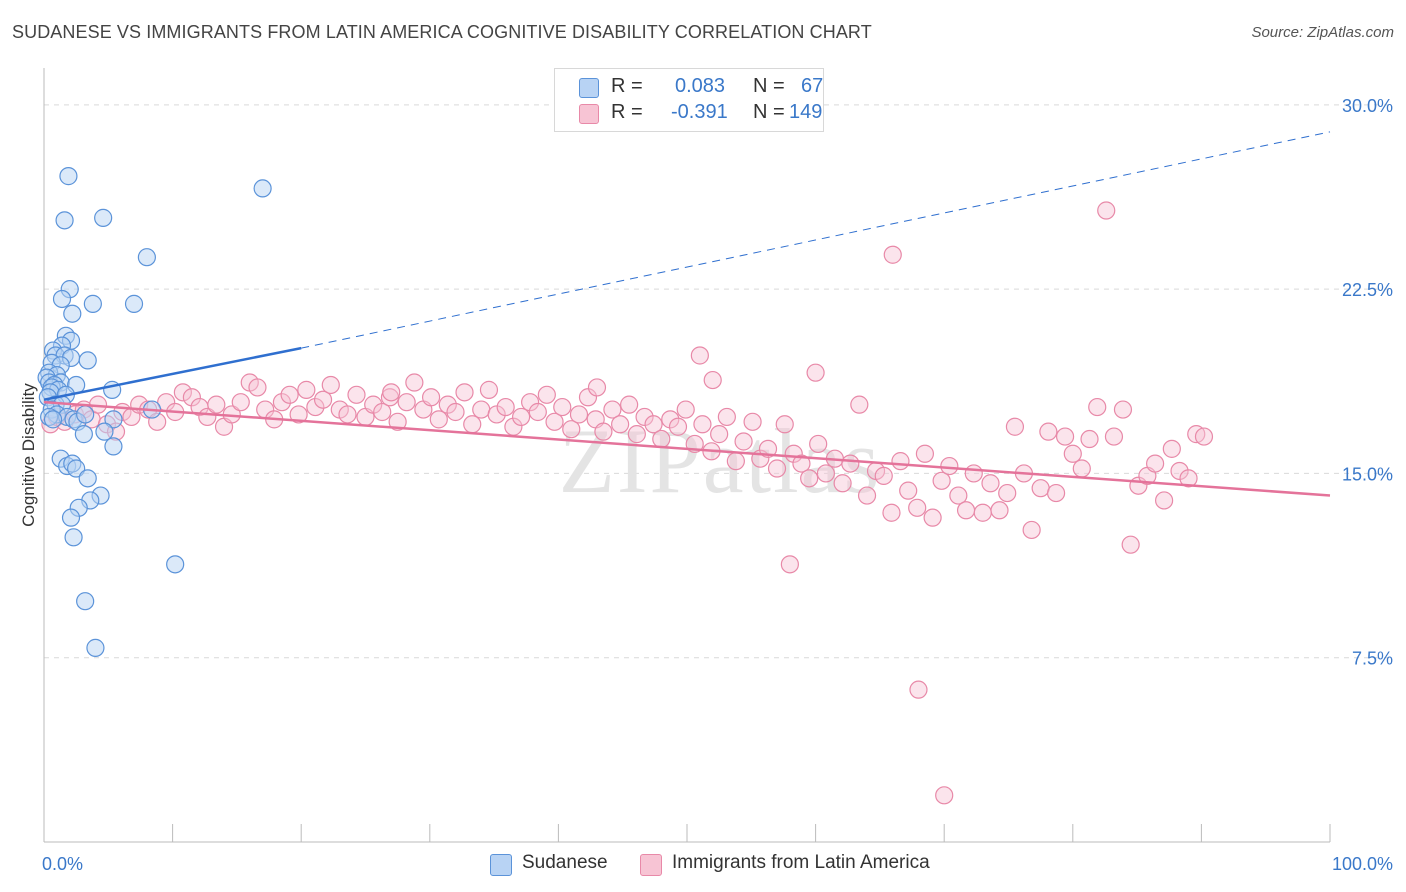  I want to click on r-value: 0.083, so click(700, 86).